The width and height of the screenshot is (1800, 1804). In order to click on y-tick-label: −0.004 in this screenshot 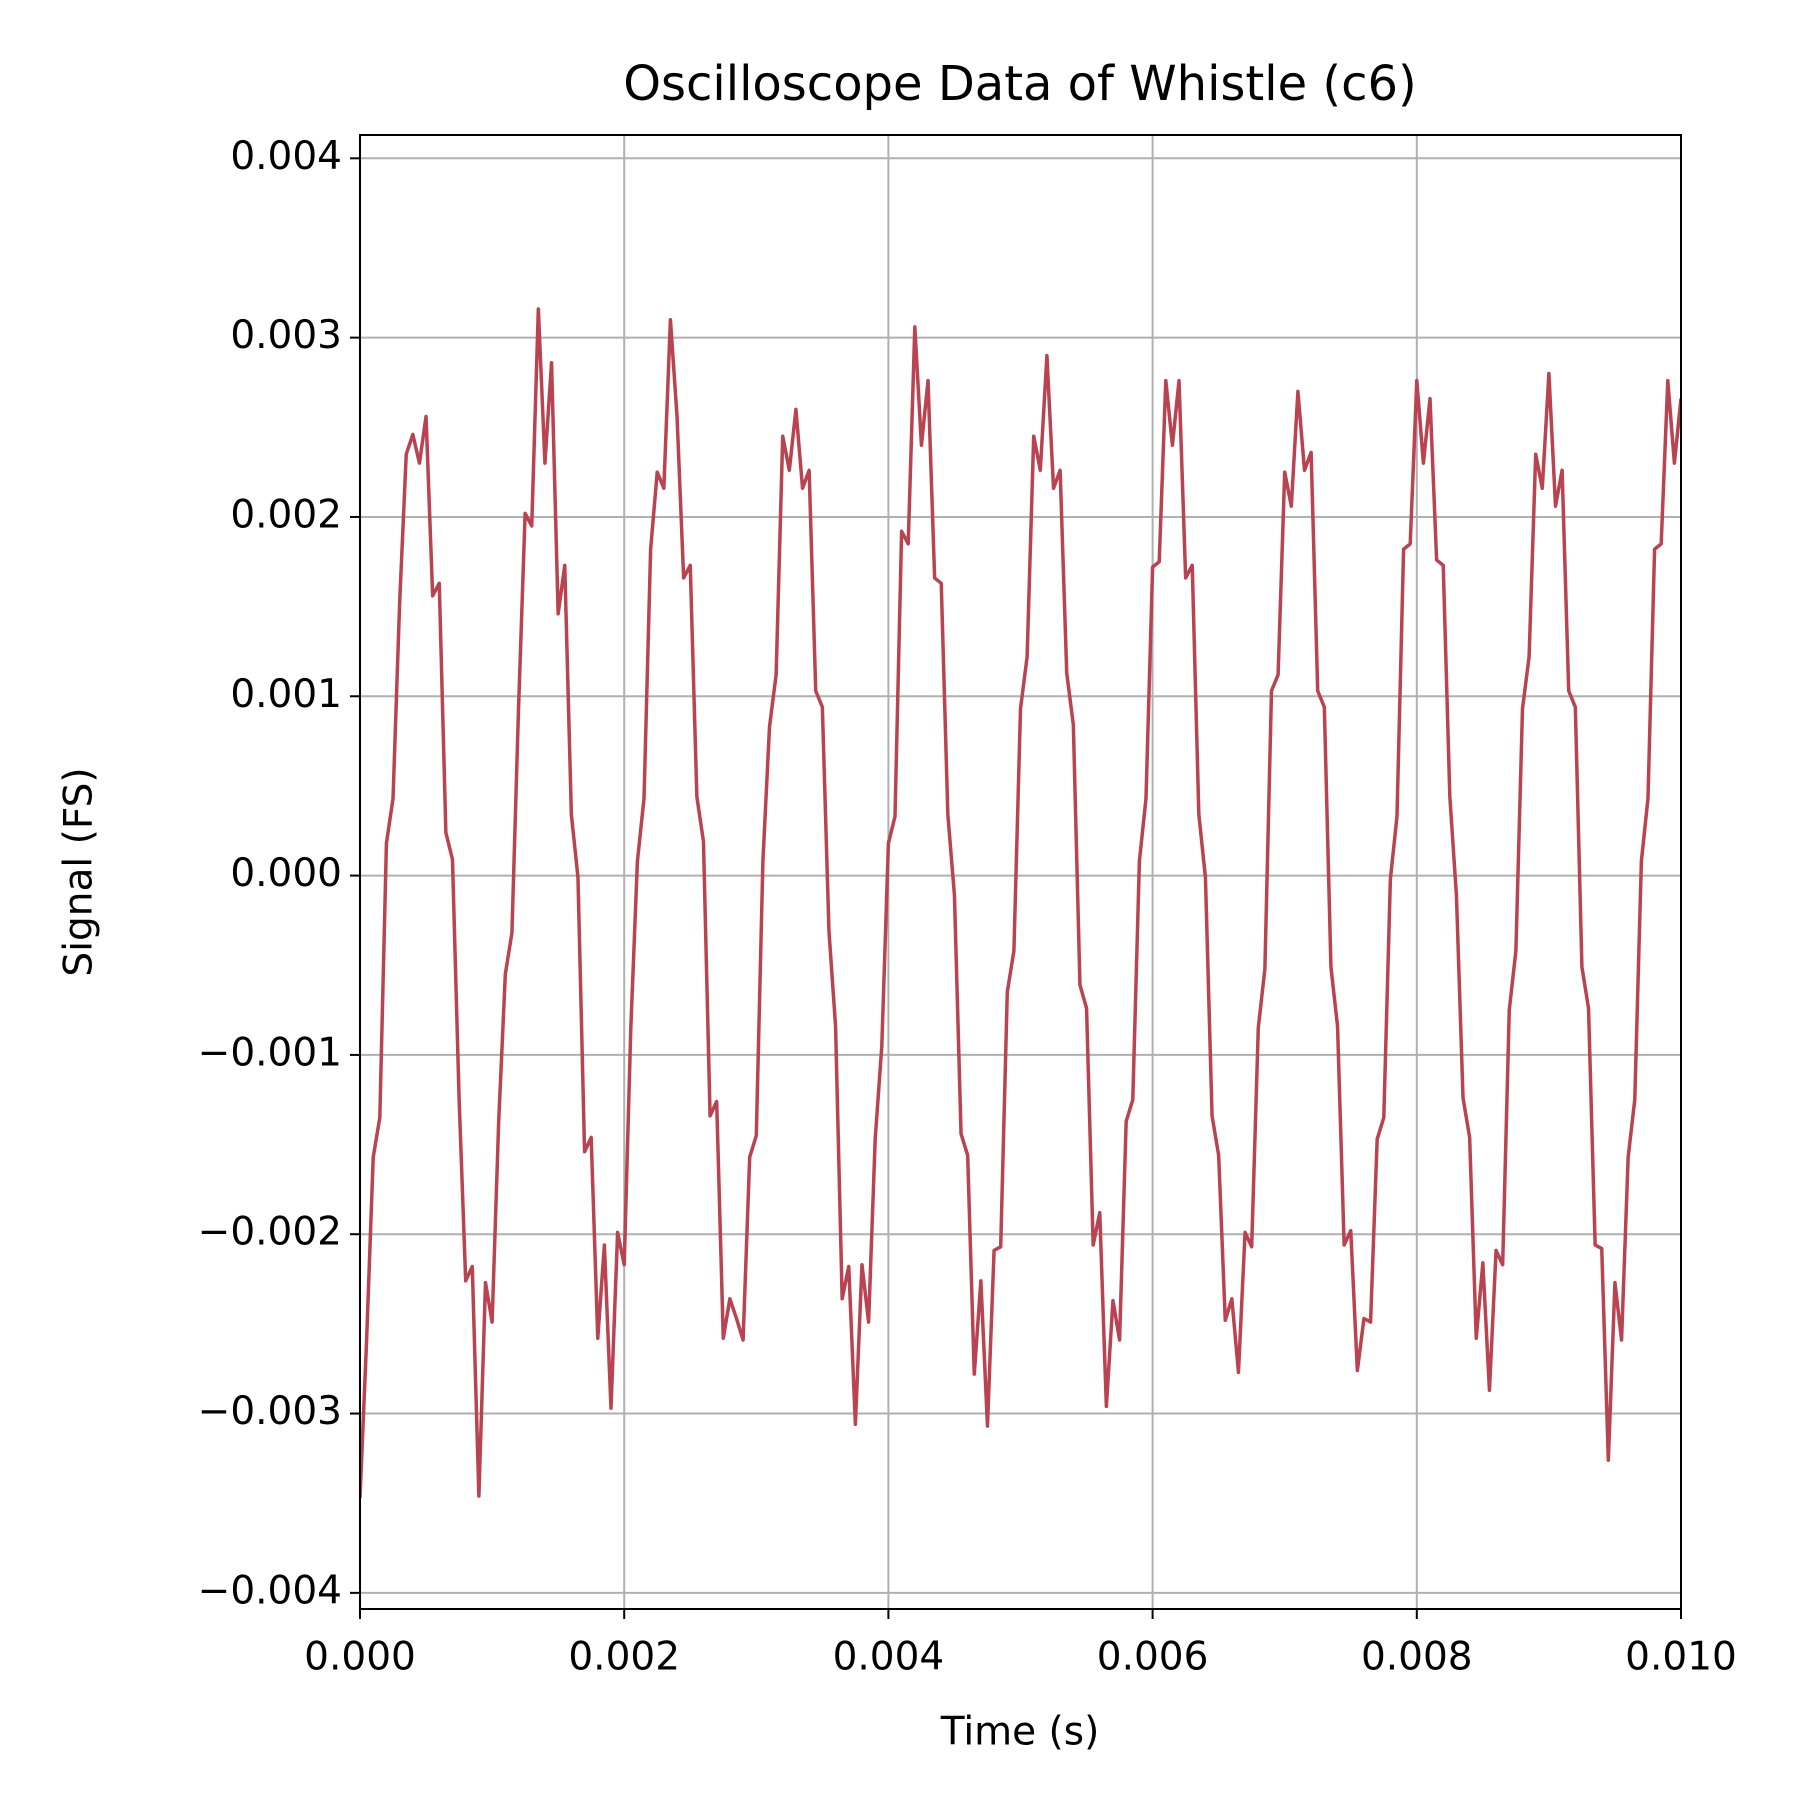, I will do `click(270, 1590)`.